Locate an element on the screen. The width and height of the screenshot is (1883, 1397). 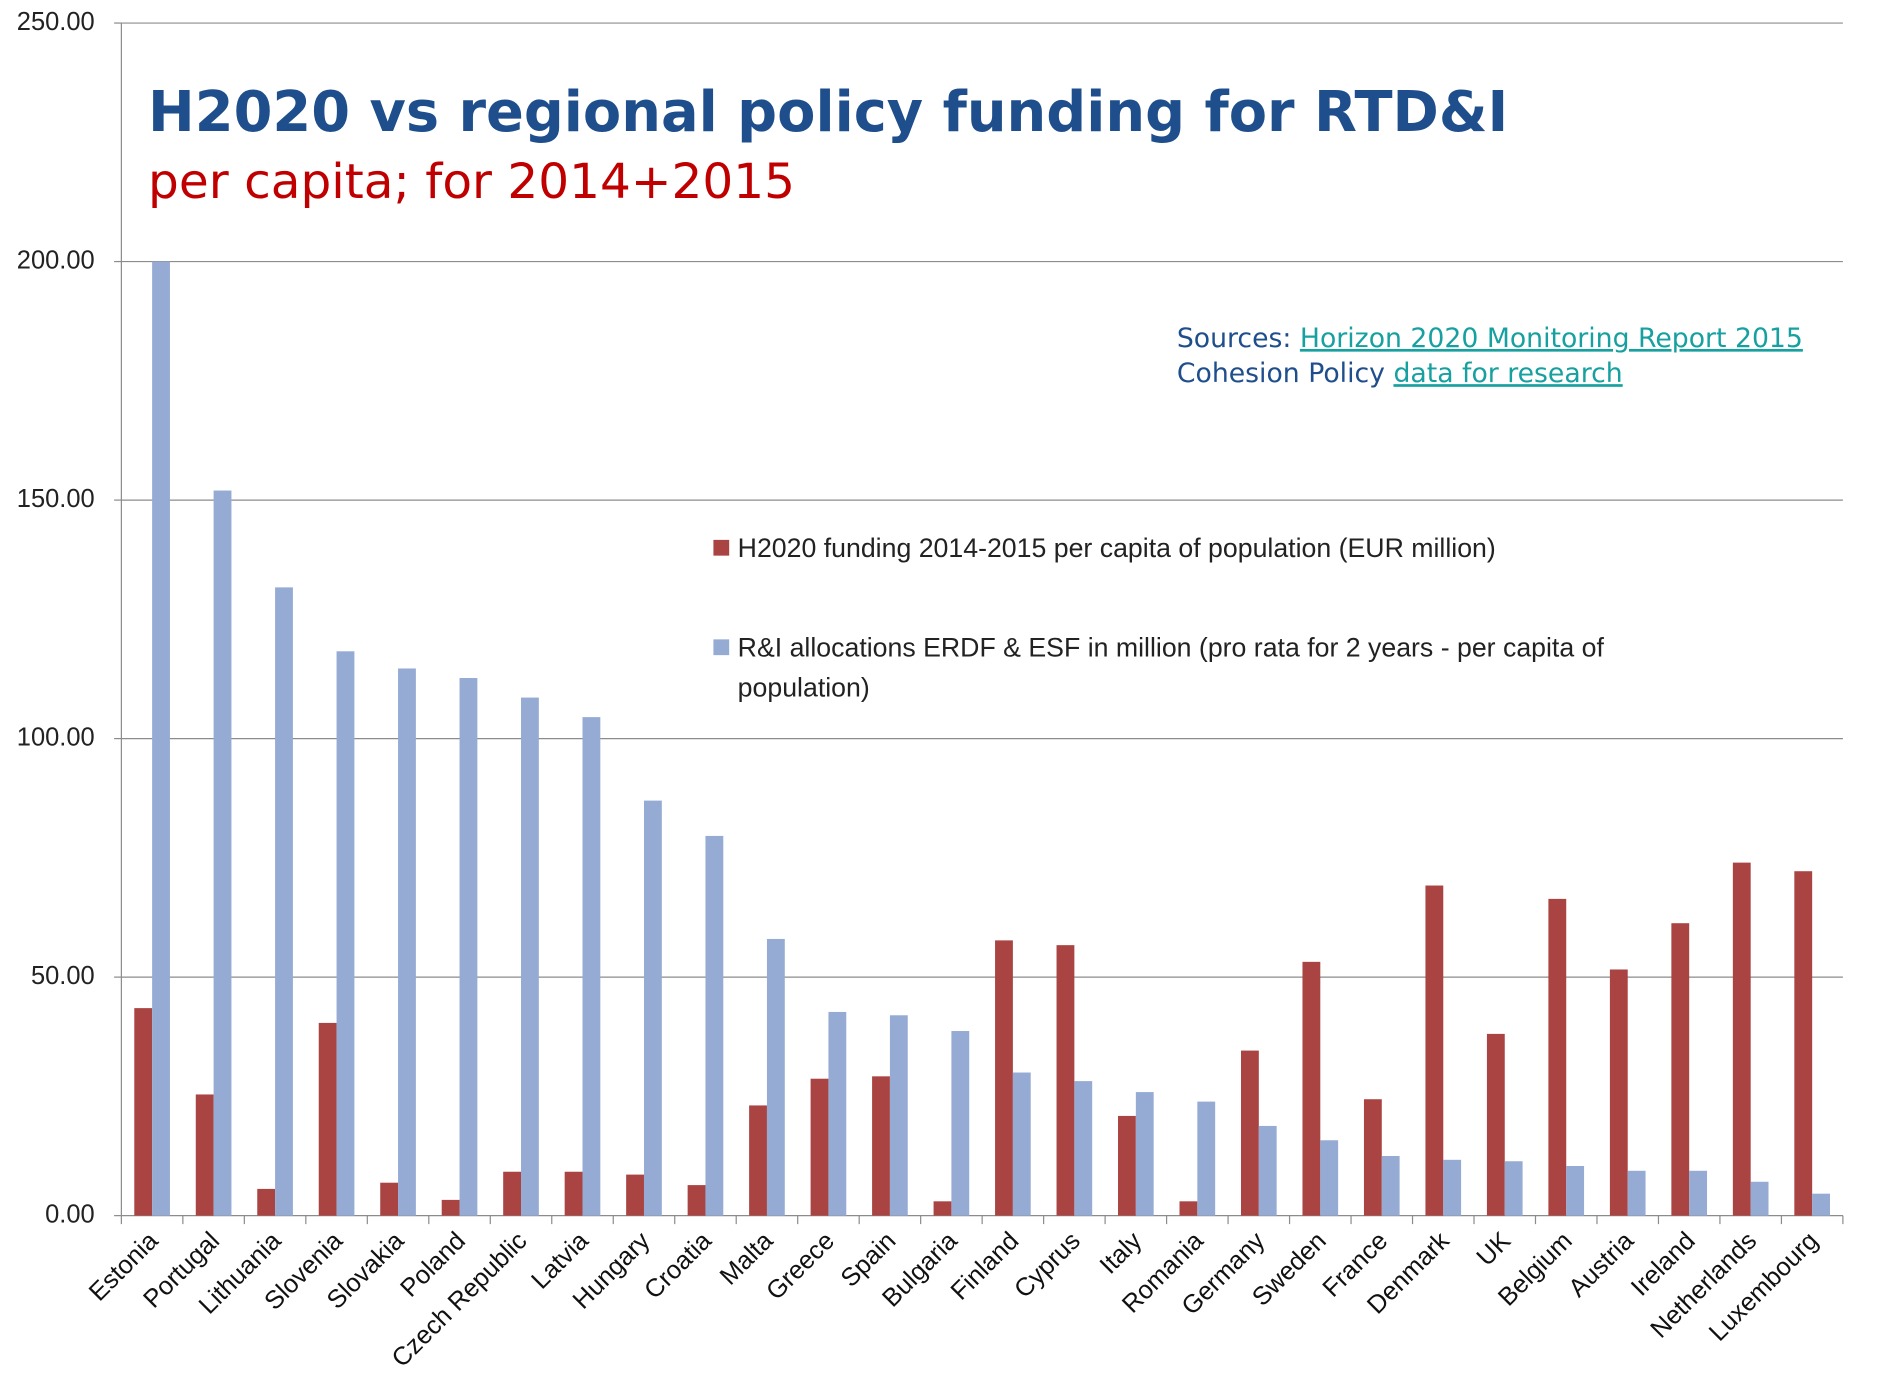
y-tick-label: 250.00 is located at coordinates (56, 22).